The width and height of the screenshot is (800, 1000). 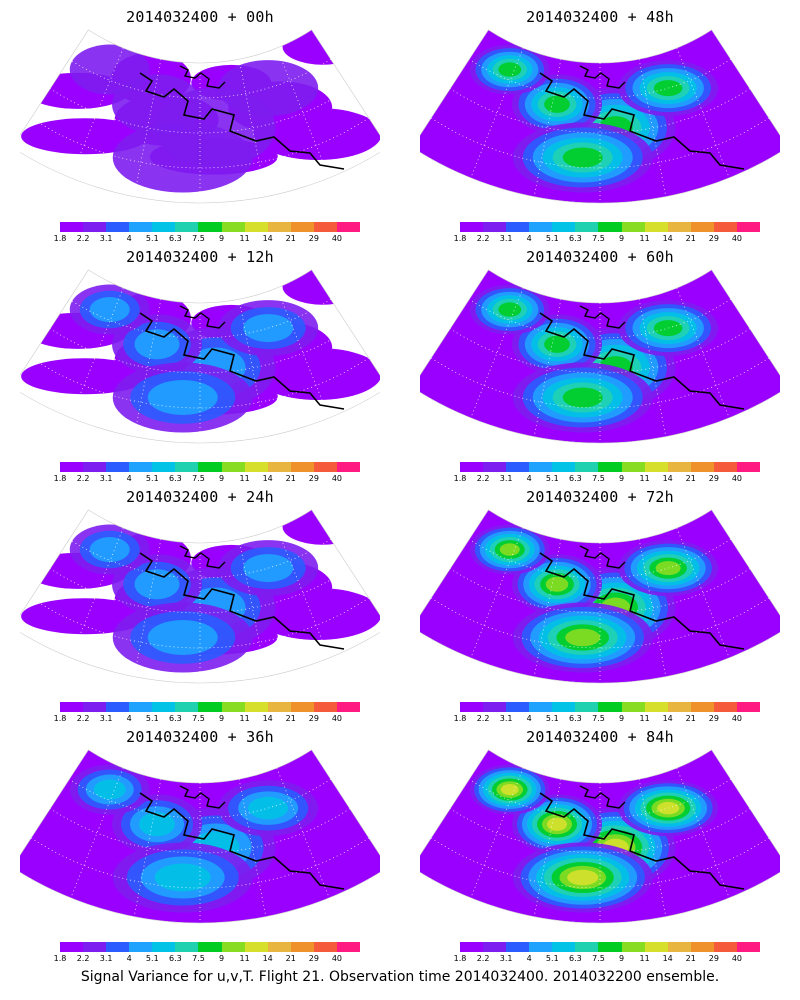 What do you see at coordinates (600, 257) in the screenshot?
I see `panel-title: 2014032400 + 60h` at bounding box center [600, 257].